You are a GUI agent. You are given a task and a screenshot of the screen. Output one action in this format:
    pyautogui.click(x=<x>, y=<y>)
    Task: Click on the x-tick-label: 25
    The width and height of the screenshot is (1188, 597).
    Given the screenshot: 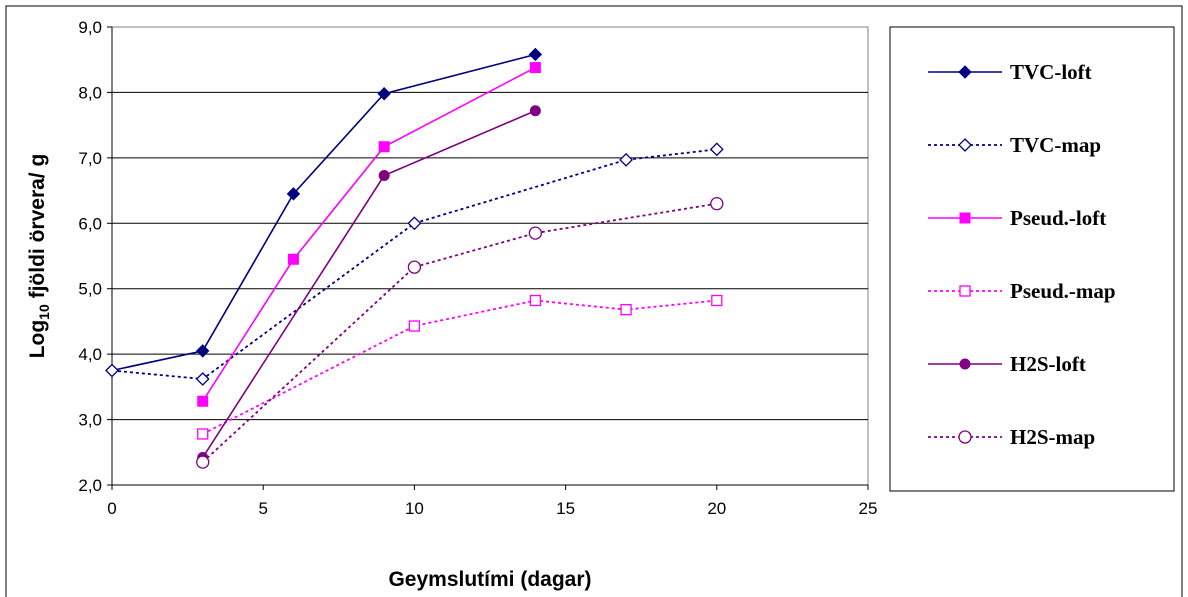 What is the action you would take?
    pyautogui.click(x=868, y=508)
    